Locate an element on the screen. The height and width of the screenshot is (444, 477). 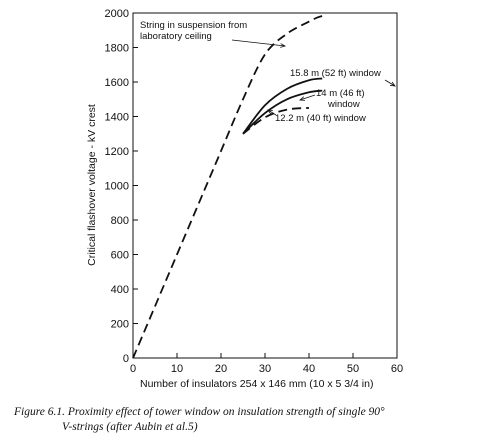
x-tick-label: 10 is located at coordinates (177, 369).